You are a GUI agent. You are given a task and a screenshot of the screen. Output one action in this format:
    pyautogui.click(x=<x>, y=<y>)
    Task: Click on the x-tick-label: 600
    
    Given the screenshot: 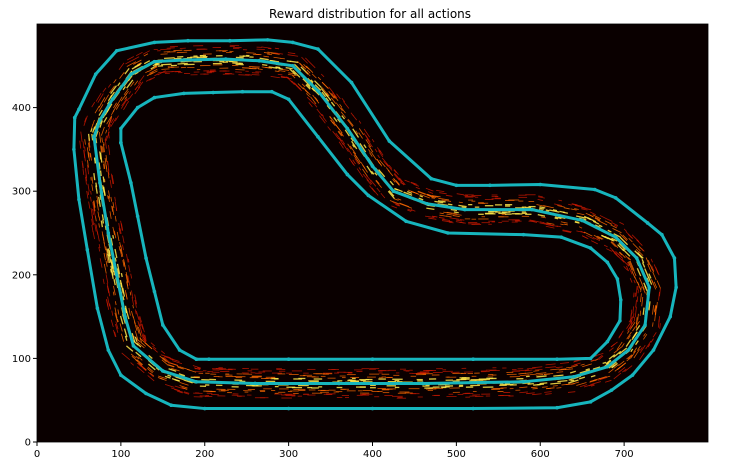 What is the action you would take?
    pyautogui.click(x=540, y=454)
    